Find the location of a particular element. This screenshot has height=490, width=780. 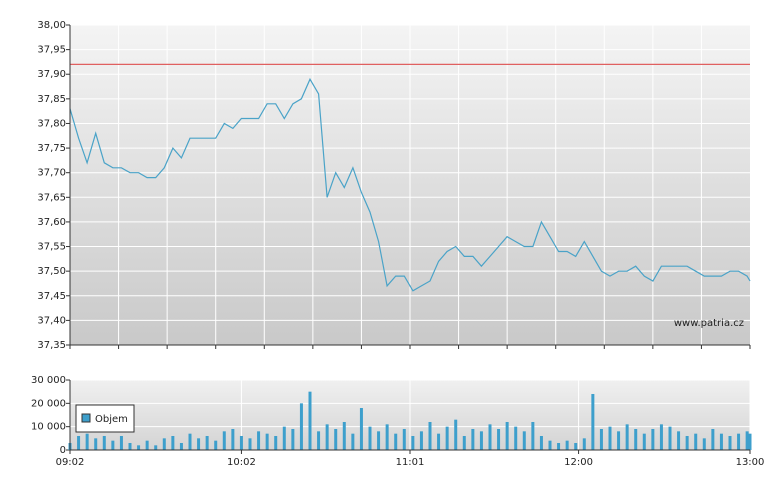

y-tick-label: 37,85 is located at coordinates (51, 99).